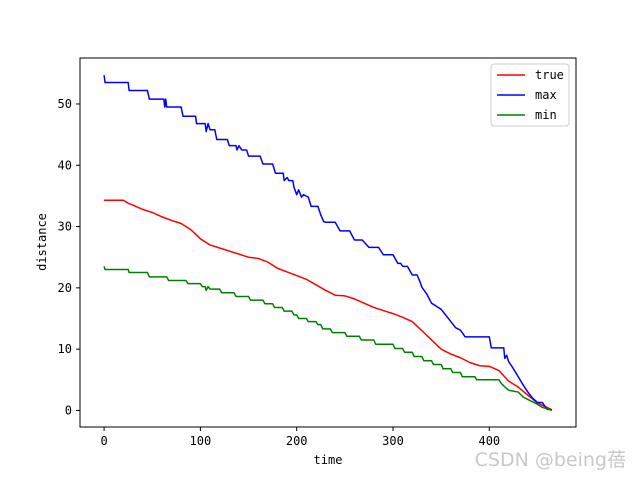 Image resolution: width=640 pixels, height=480 pixels. Describe the element at coordinates (489, 441) in the screenshot. I see `x-tick-label: 400` at that location.